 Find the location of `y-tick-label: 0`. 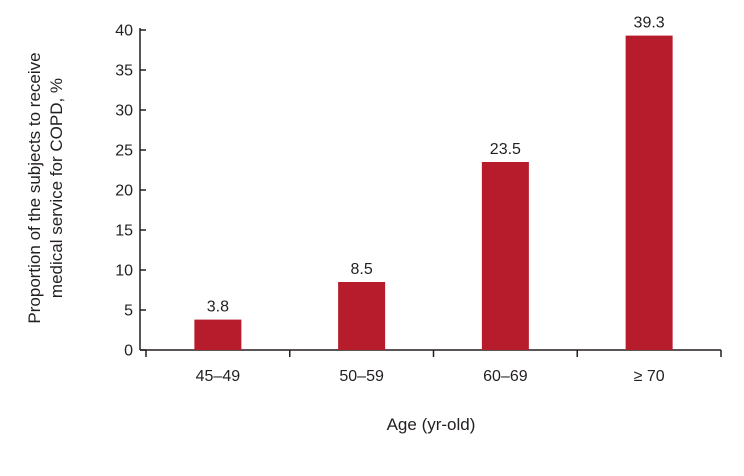

y-tick-label: 0 is located at coordinates (128, 351).